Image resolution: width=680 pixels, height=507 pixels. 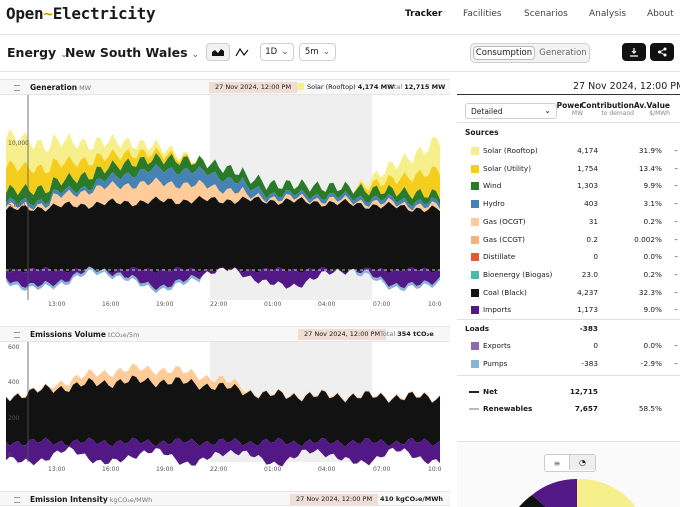 I want to click on load-row: Exports 0 0.0% –, so click(x=572, y=346).